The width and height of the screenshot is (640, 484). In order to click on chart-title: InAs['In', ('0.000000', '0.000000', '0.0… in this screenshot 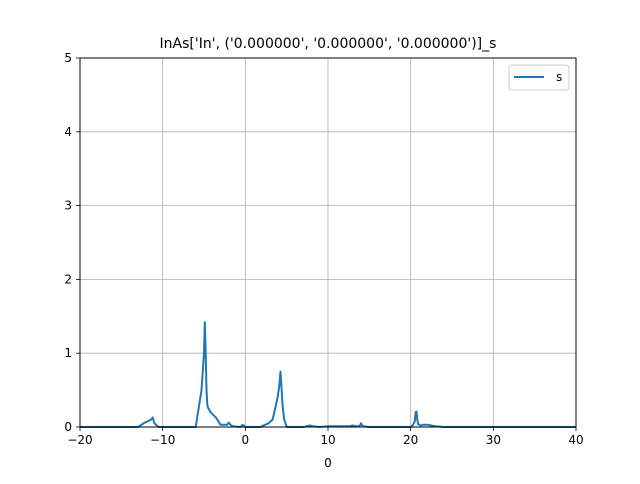, I will do `click(328, 44)`.